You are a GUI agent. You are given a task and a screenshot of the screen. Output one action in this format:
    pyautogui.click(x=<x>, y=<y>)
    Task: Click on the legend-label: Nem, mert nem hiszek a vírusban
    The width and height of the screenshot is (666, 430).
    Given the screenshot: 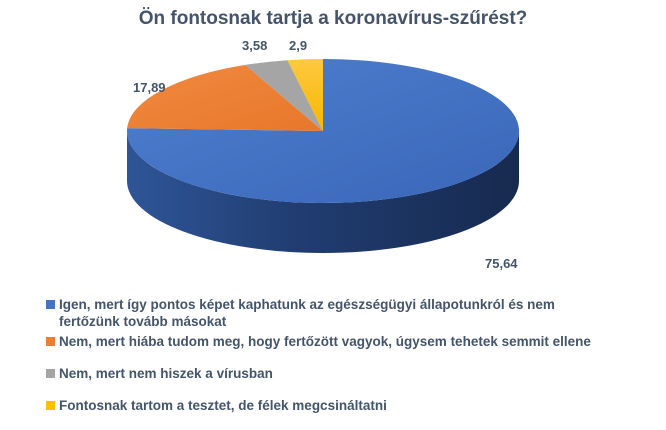 What is the action you would take?
    pyautogui.click(x=166, y=373)
    